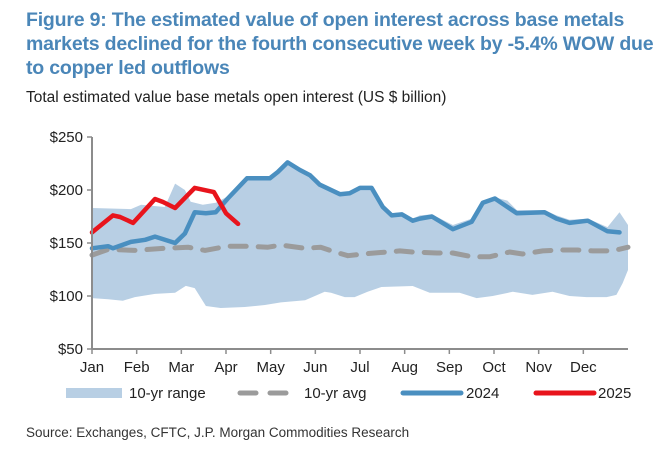  Describe the element at coordinates (66, 243) in the screenshot. I see `y-tick-label: $150` at that location.